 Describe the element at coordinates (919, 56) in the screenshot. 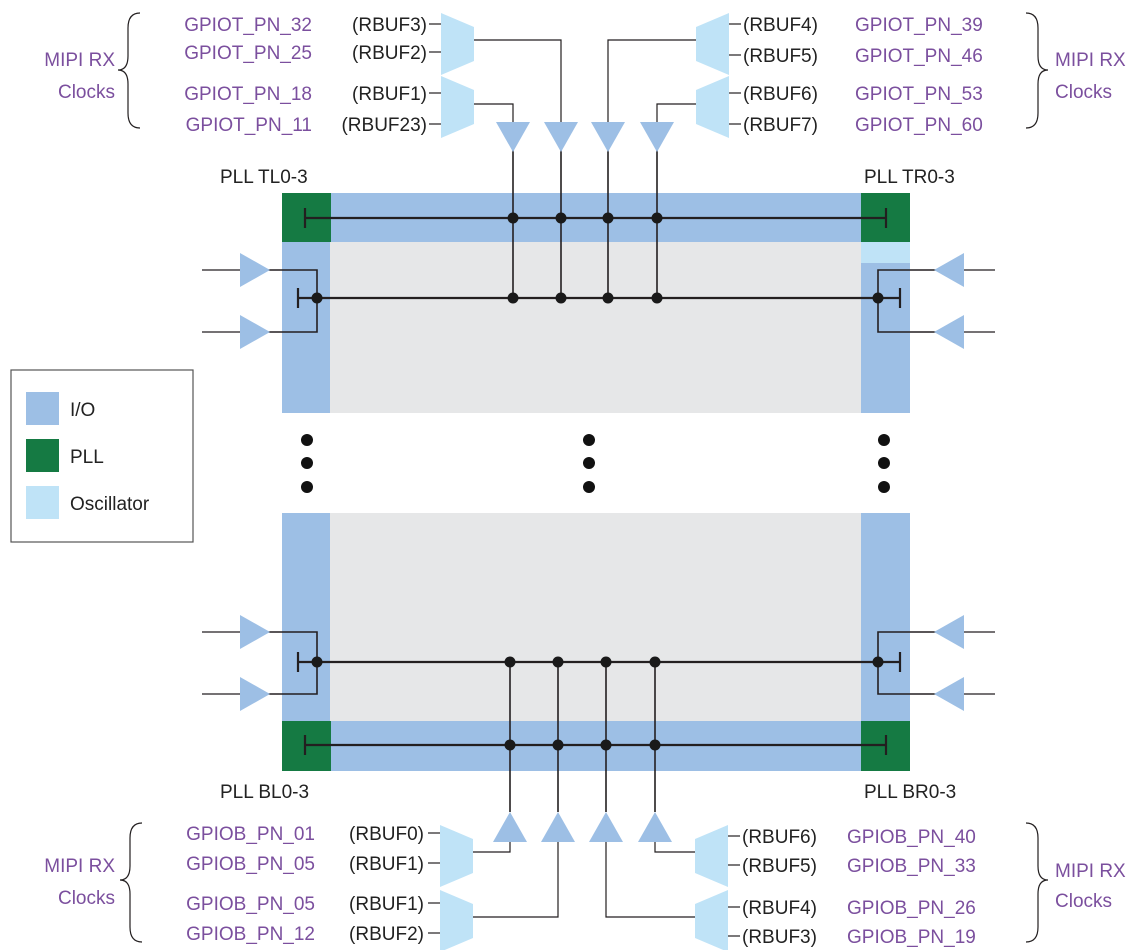

I see `pin-label: GPIOT_PN_46` at that location.